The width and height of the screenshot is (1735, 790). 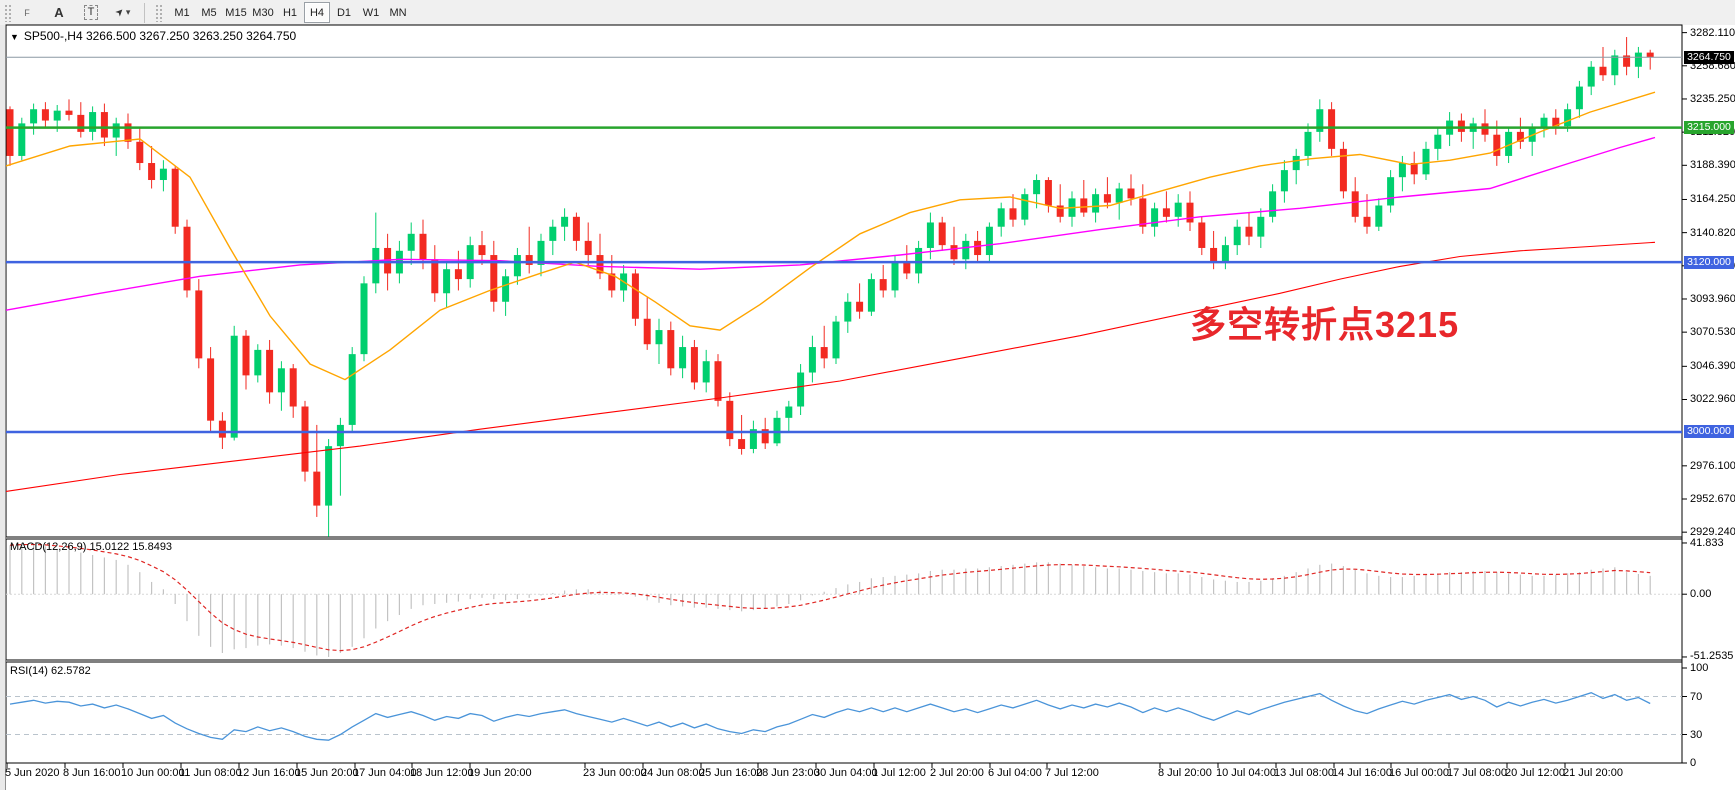 What do you see at coordinates (731, 773) in the screenshot?
I see `time-axis-label: 25 Jun 16:00` at bounding box center [731, 773].